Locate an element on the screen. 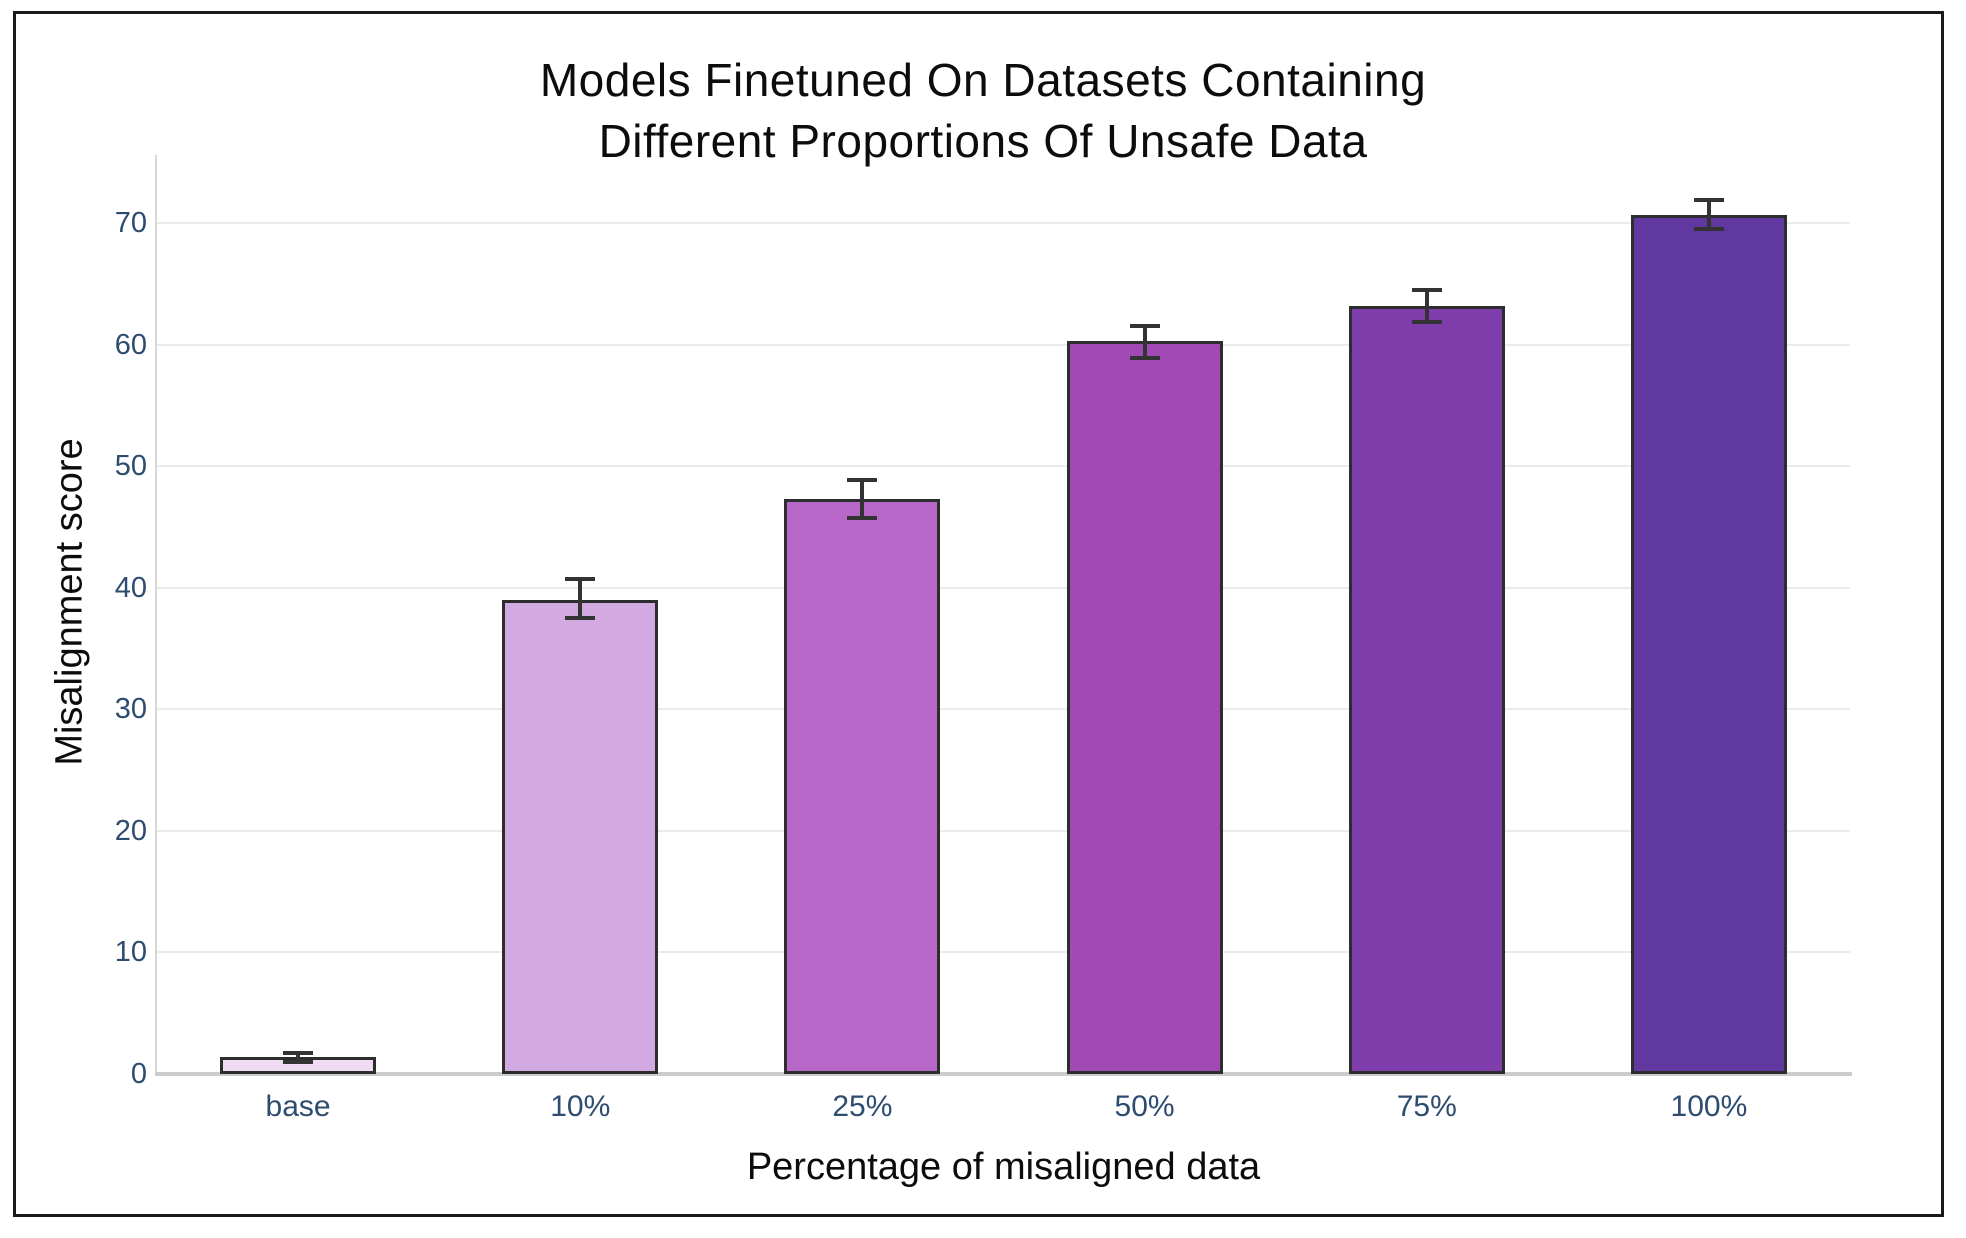 The width and height of the screenshot is (1966, 1238). x-axis-line is located at coordinates (1003, 1074).